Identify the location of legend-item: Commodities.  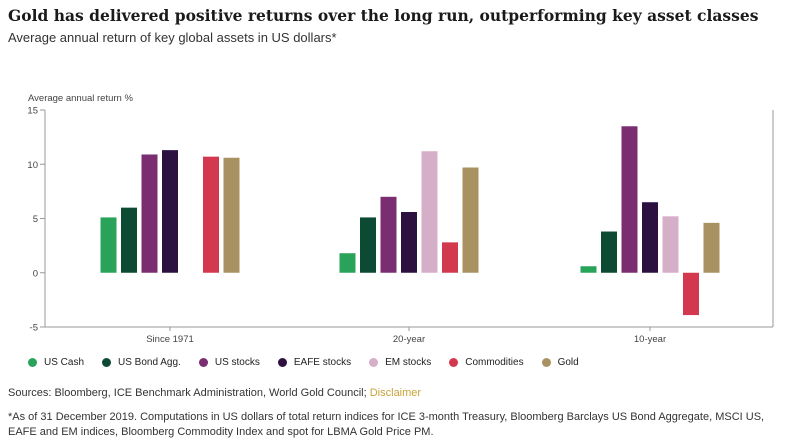
(486, 362).